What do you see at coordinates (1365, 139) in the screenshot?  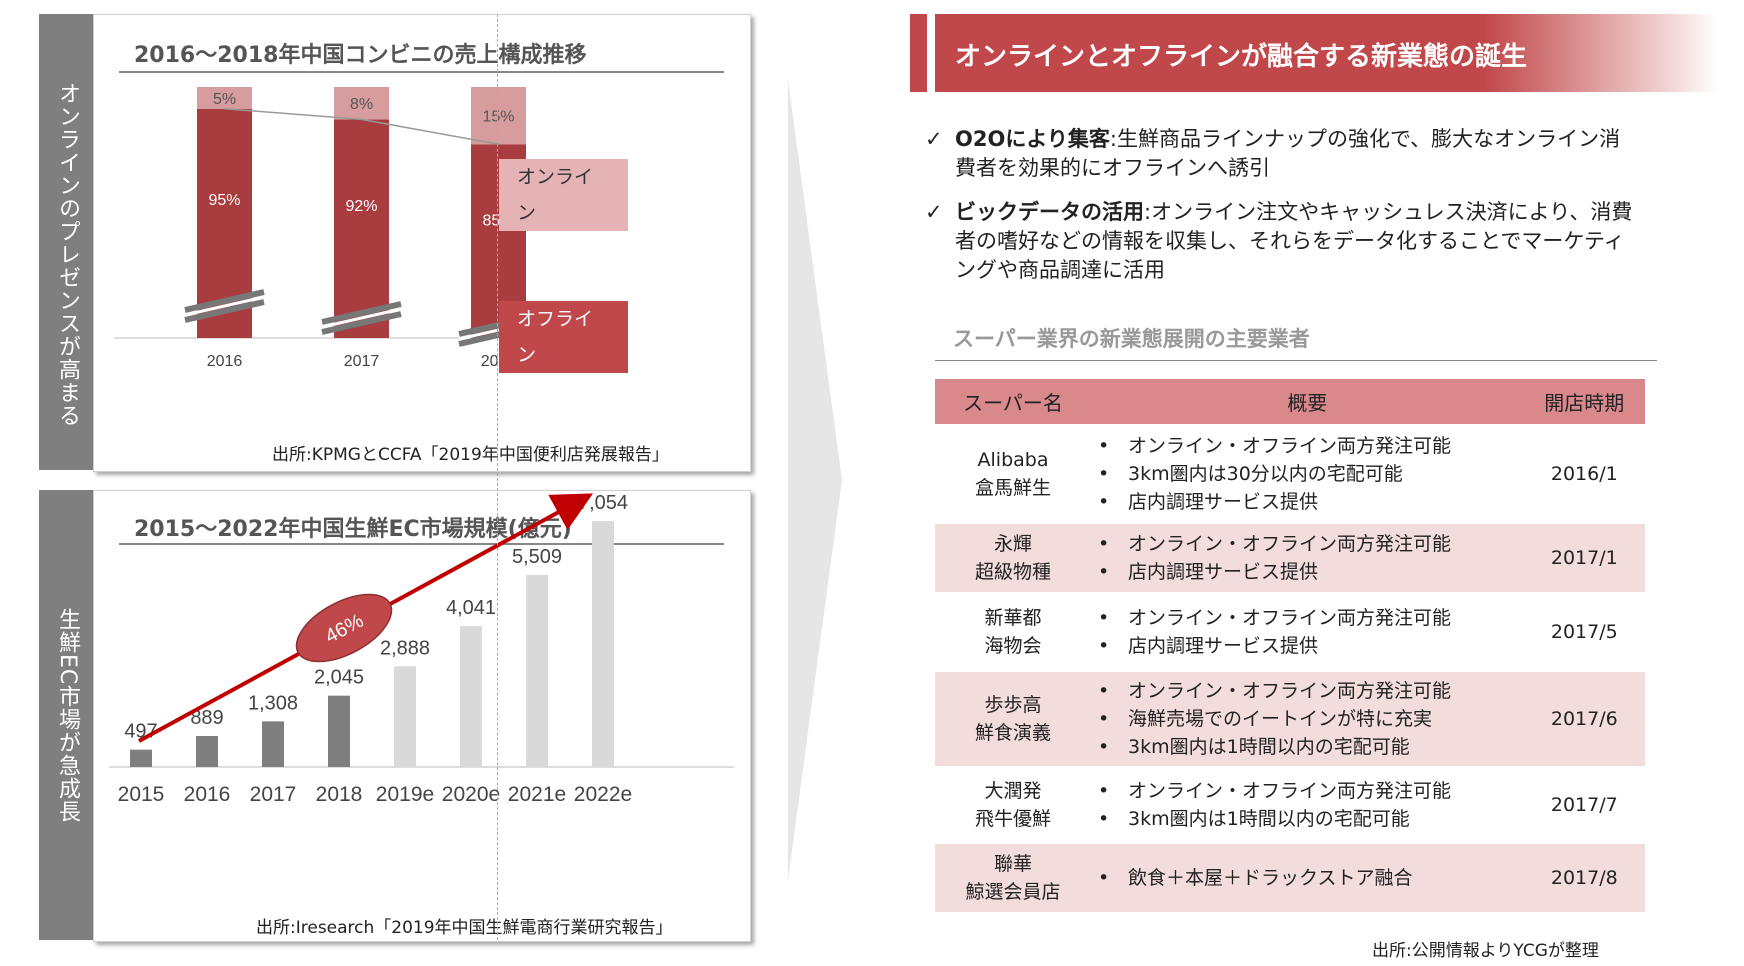 I see `bullet-line1: :生鮮商品ラインナップの強化で、膨大なオンライン消` at bounding box center [1365, 139].